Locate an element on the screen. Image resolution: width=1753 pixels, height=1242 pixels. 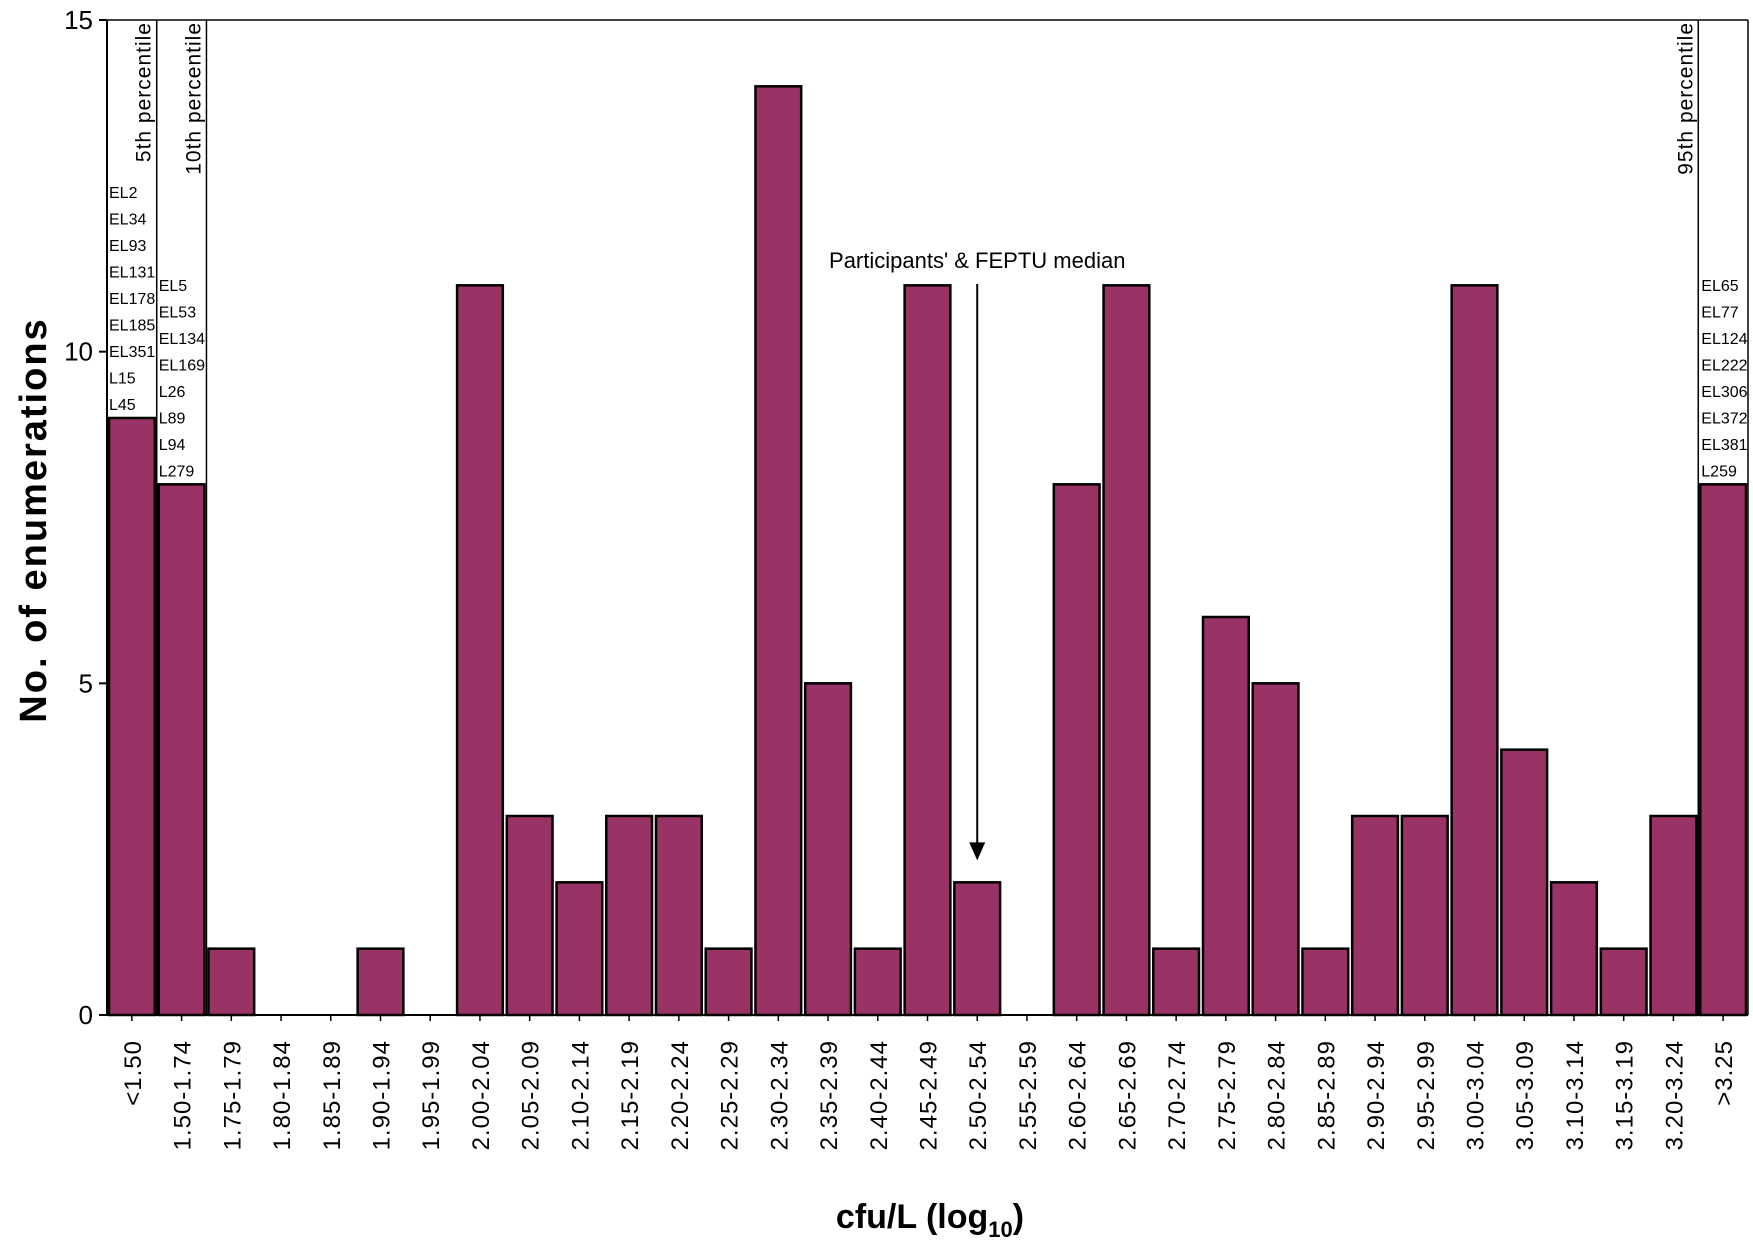
x-tick-label: 2.35-2.39 is located at coordinates (829, 1095).